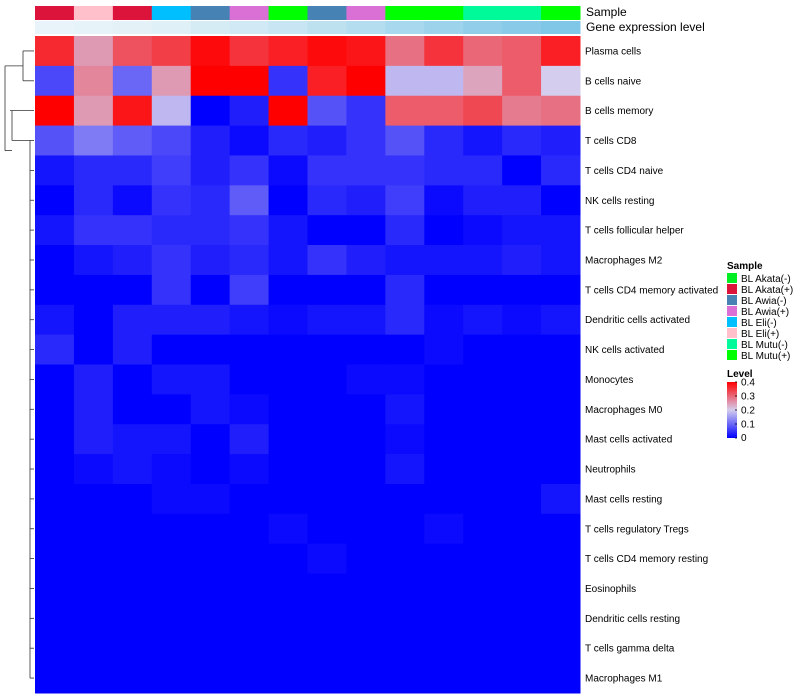  Describe the element at coordinates (624, 350) in the screenshot. I see `row-label: NK cells activated` at that location.